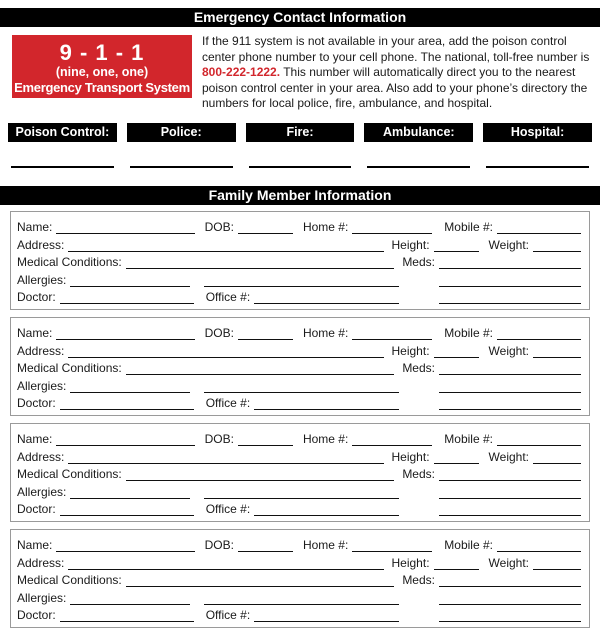 The image size is (600, 628). Describe the element at coordinates (265, 229) in the screenshot. I see `dob-write-line` at that location.